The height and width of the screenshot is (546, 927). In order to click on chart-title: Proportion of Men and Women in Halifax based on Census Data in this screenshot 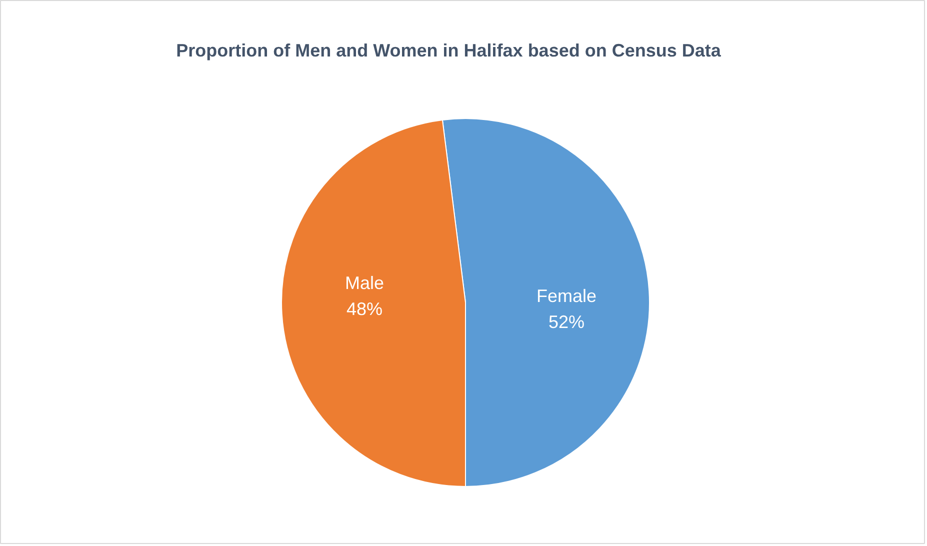, I will do `click(449, 50)`.